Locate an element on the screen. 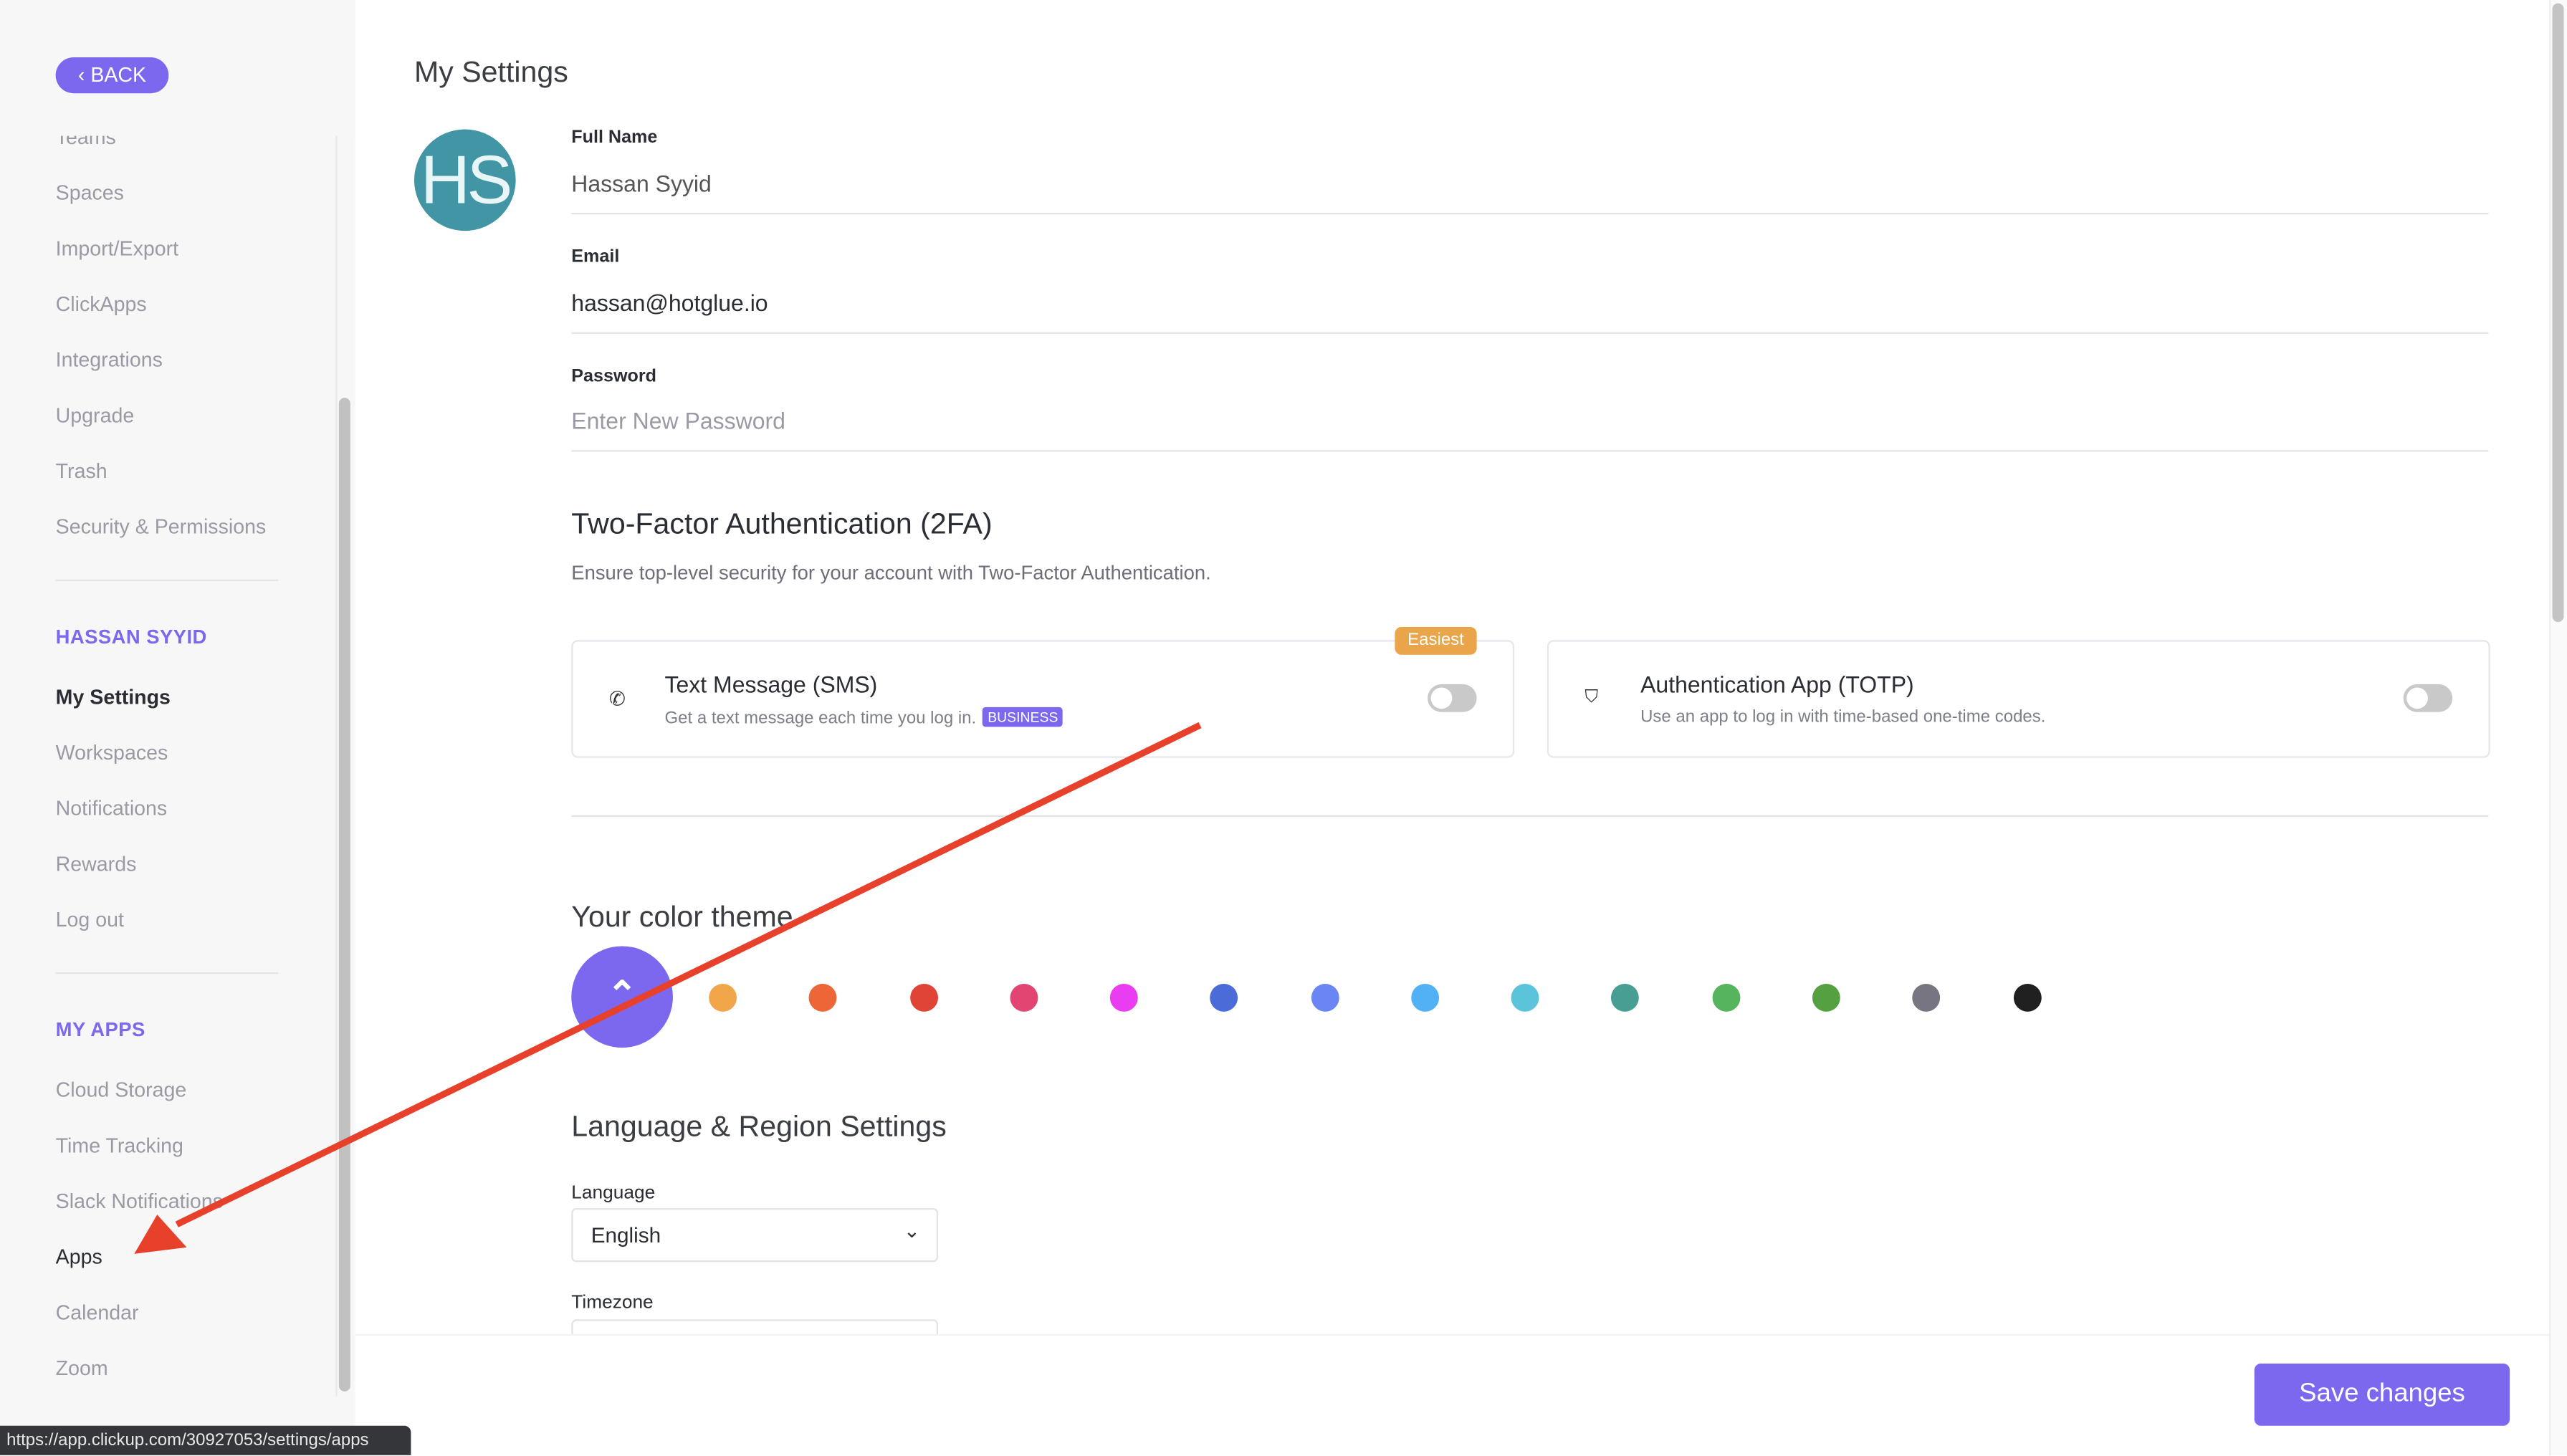 The width and height of the screenshot is (2567, 1456). theme-color-selected: ⌃ is located at coordinates (622, 997).